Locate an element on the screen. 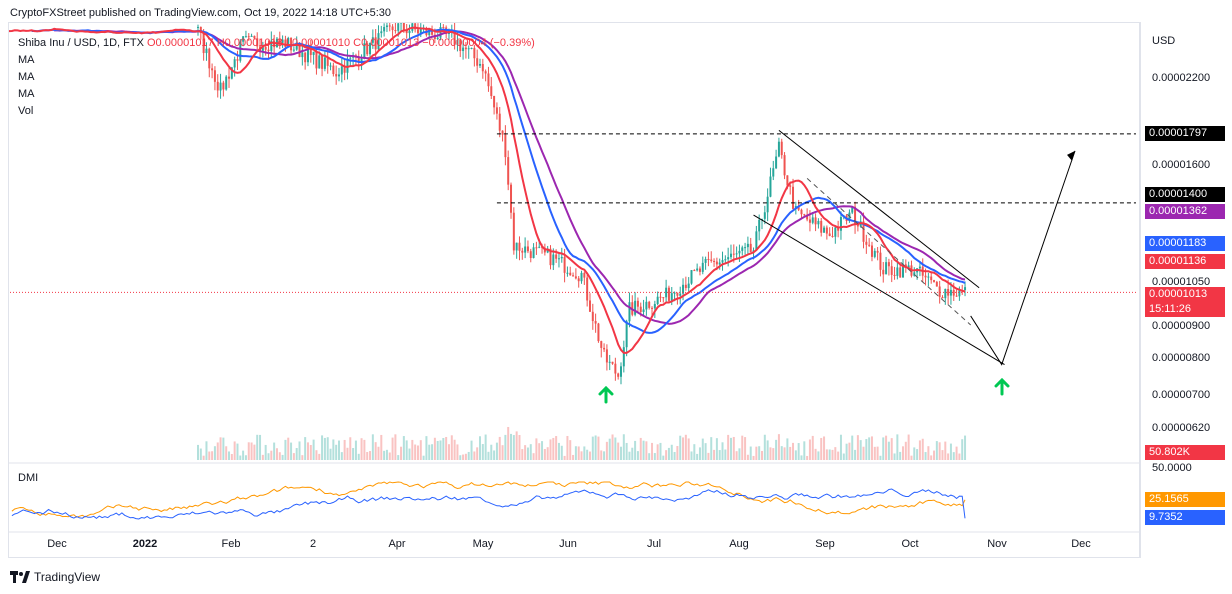 The image size is (1232, 594). footer-brand: TradingView is located at coordinates (55, 577).